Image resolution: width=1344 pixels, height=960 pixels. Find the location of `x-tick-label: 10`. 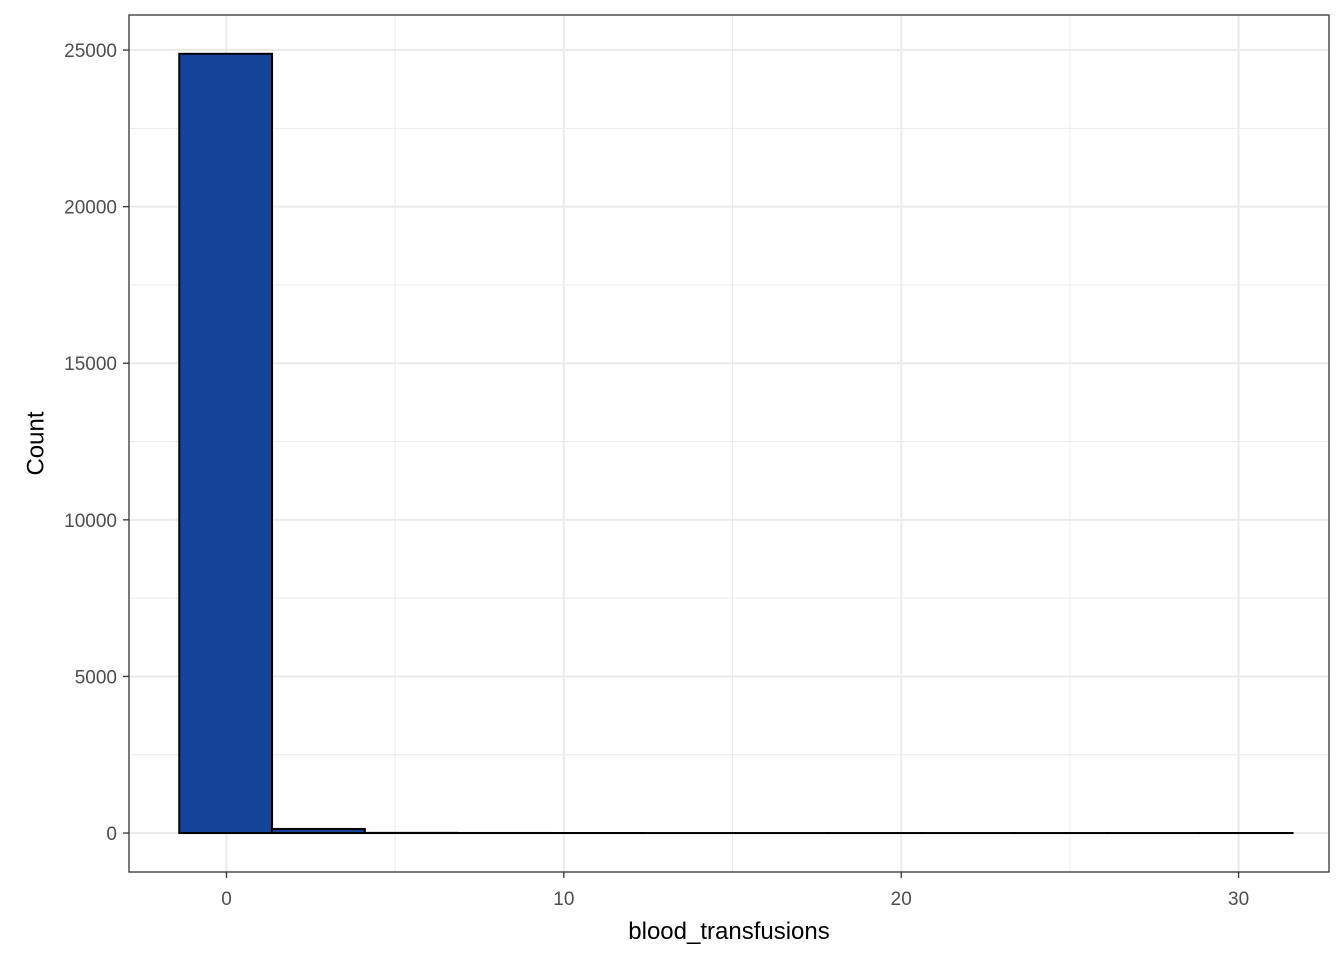

x-tick-label: 10 is located at coordinates (563, 899).